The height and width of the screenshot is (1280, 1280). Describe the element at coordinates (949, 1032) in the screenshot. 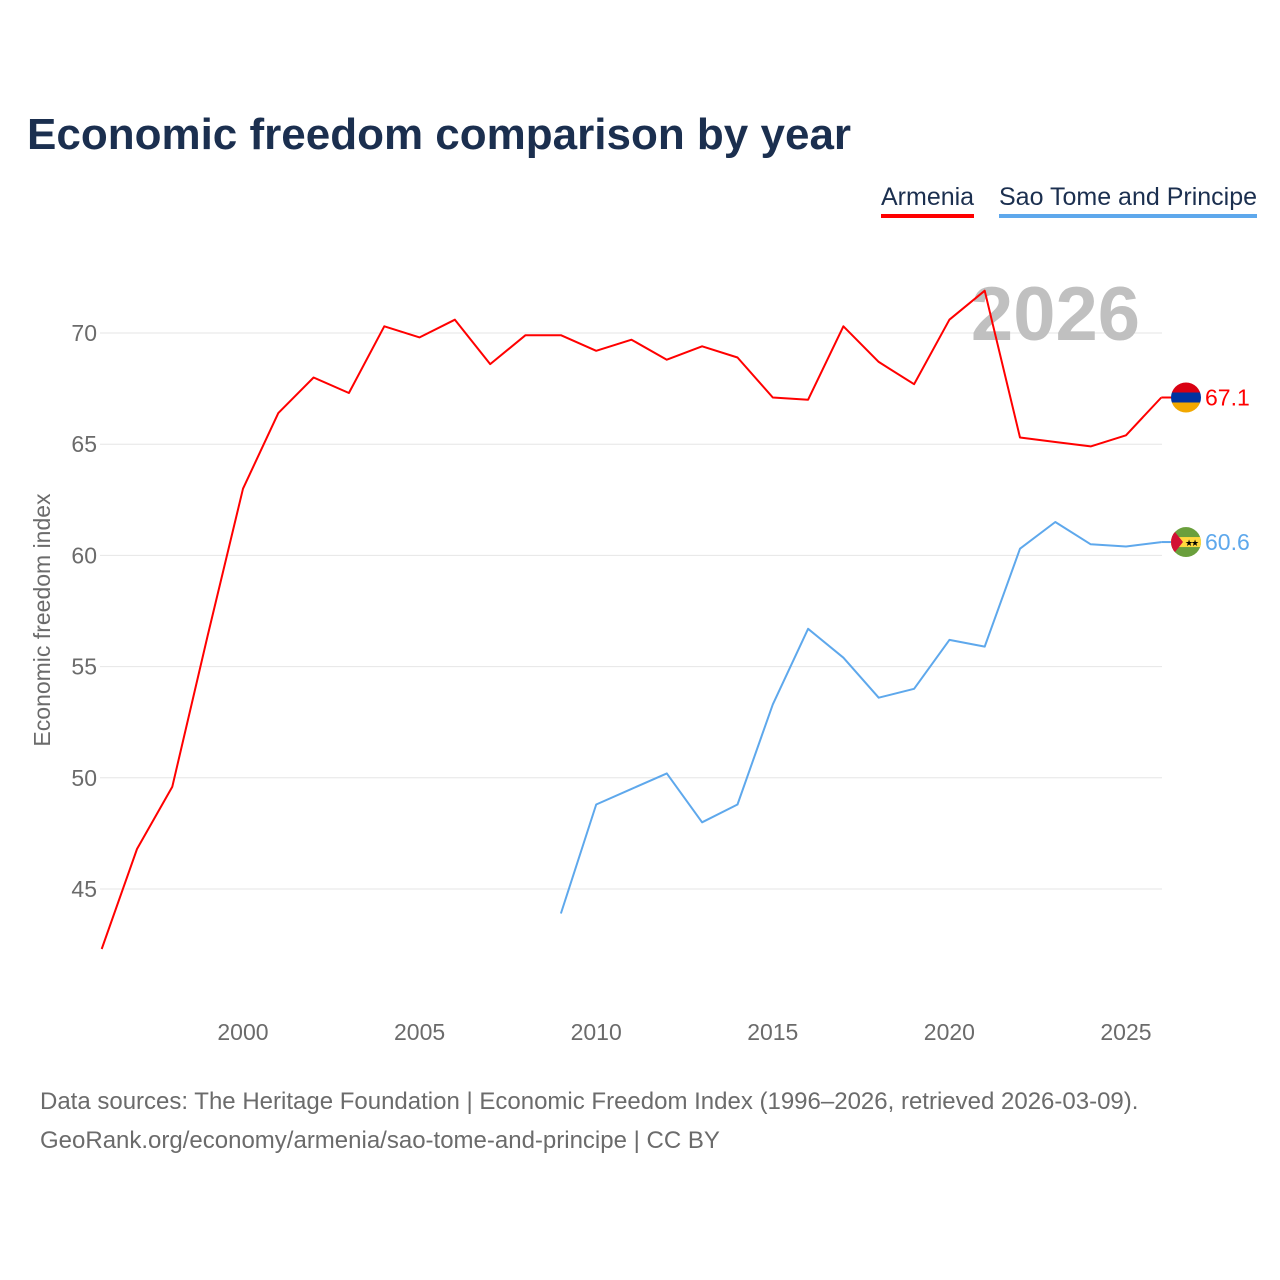

I see `x-tick-label: 2020` at that location.